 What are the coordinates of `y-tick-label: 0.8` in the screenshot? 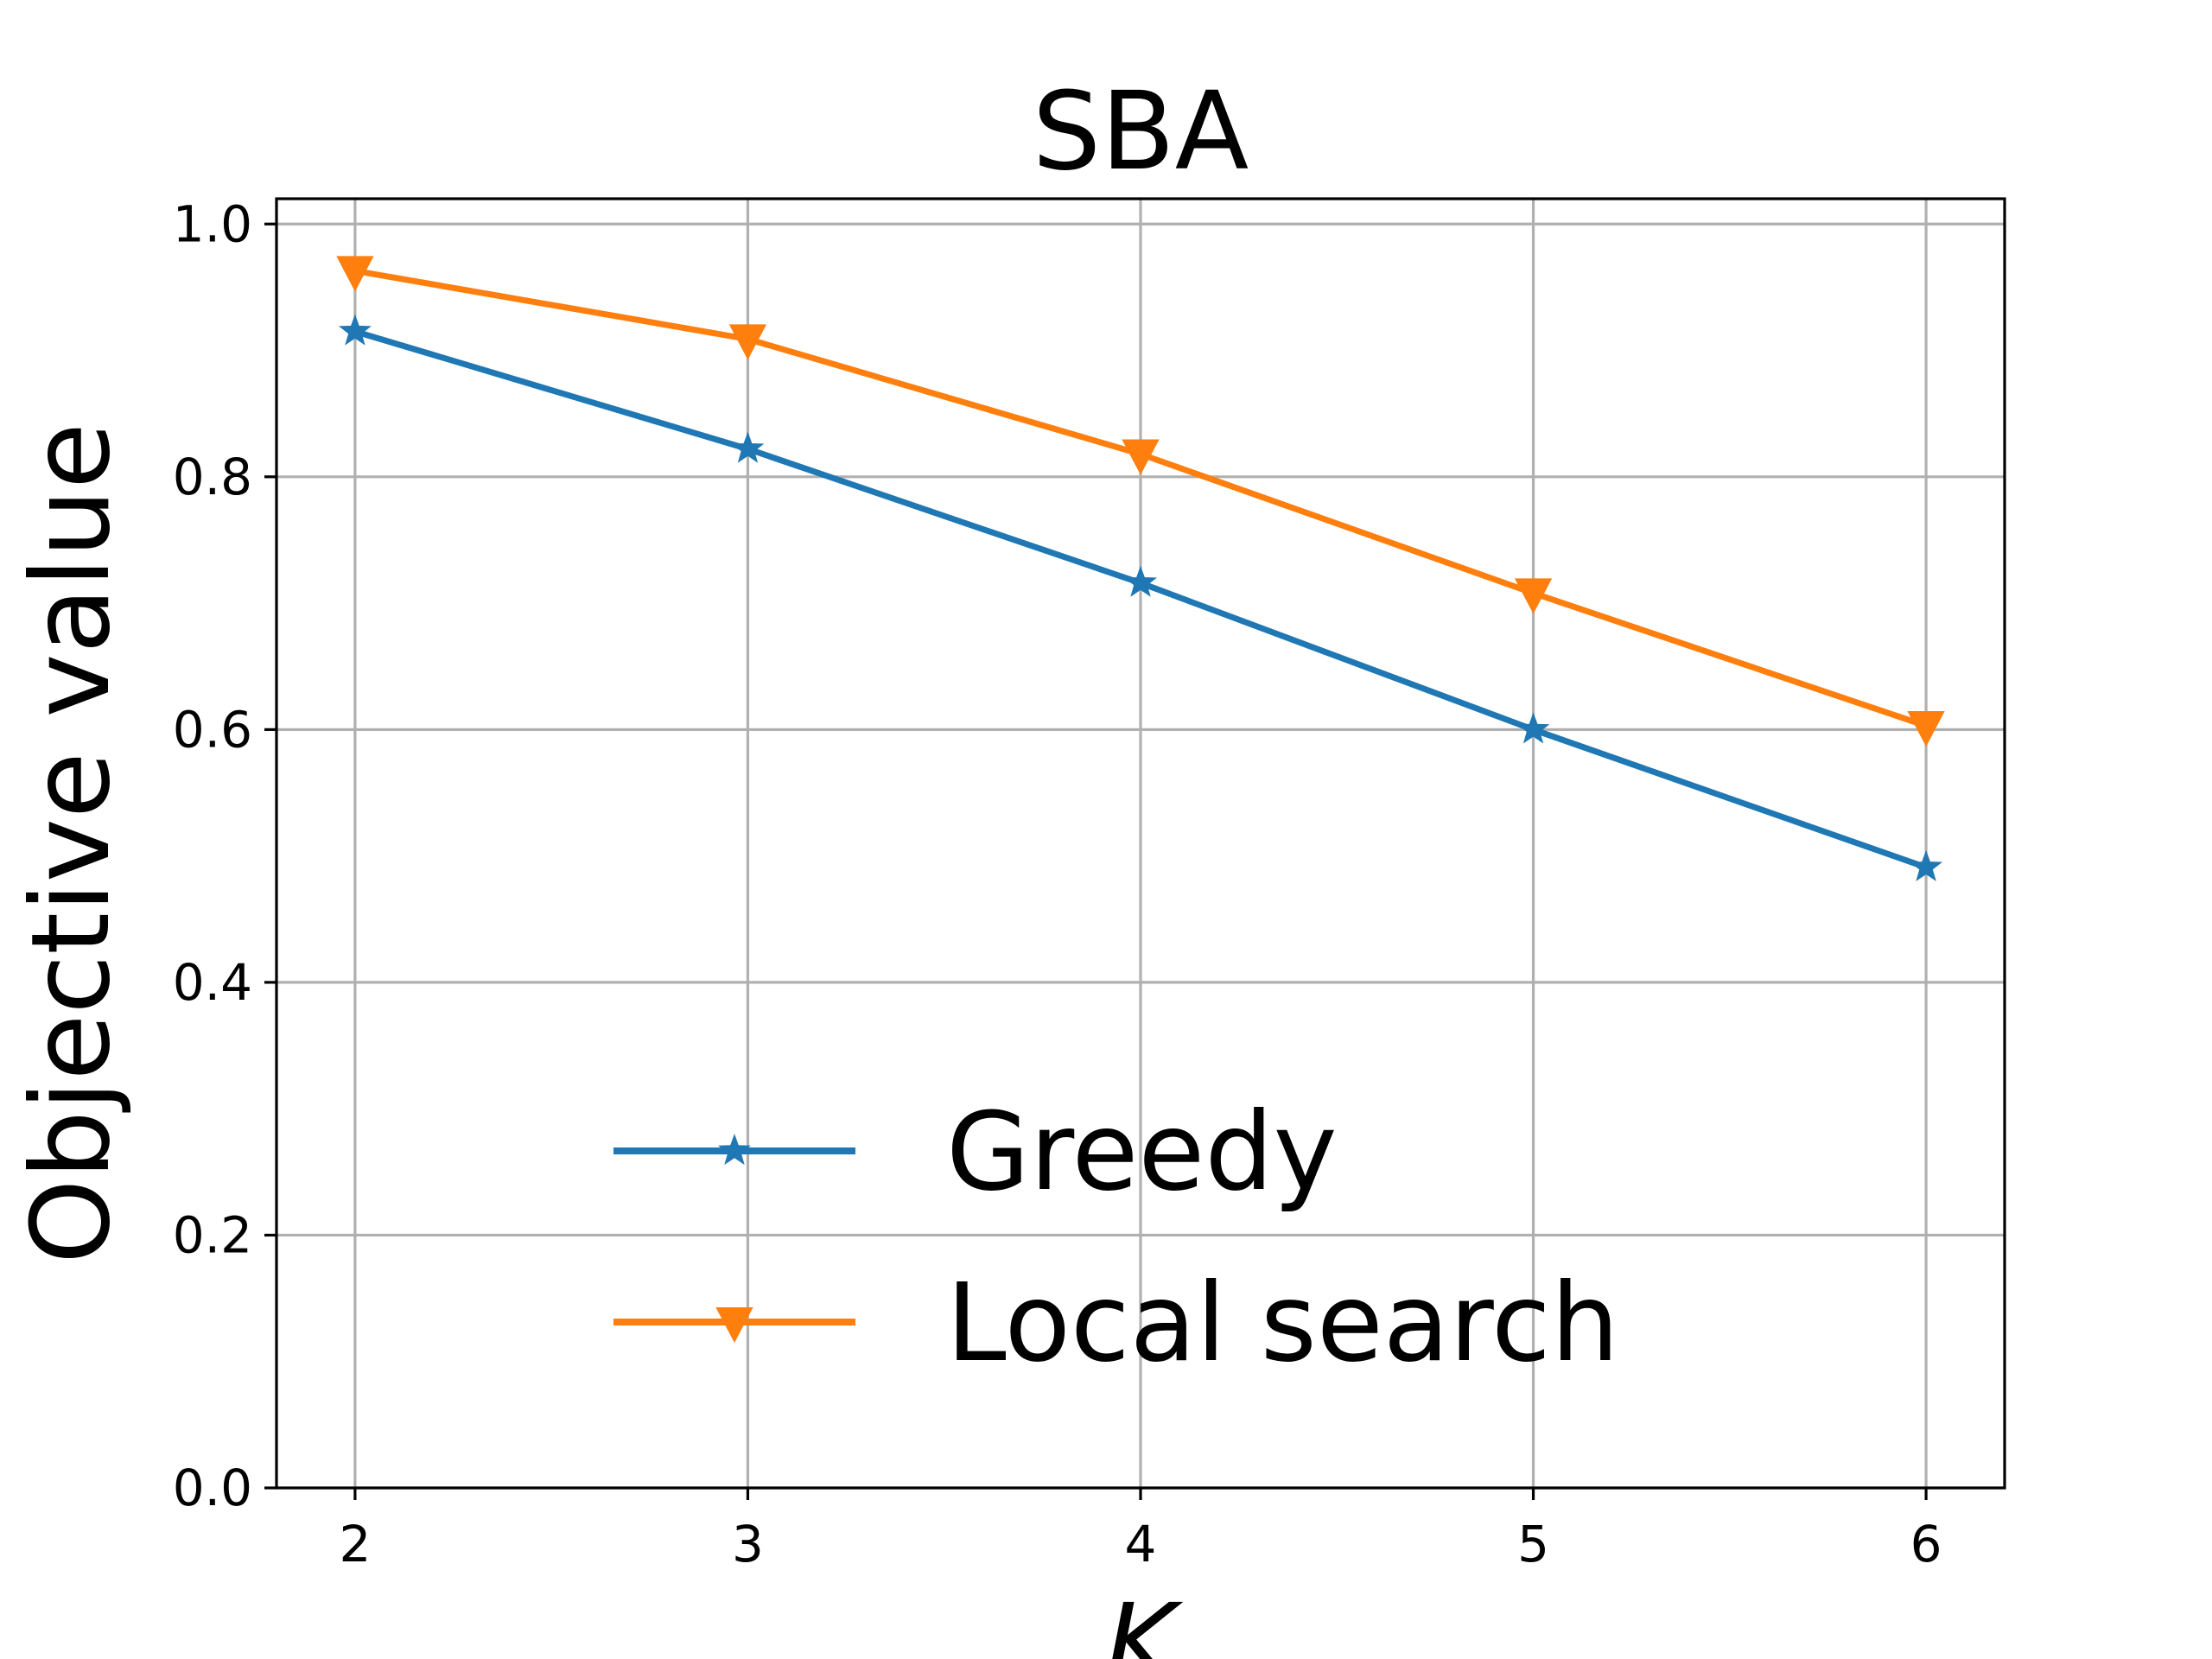 It's located at (212, 477).